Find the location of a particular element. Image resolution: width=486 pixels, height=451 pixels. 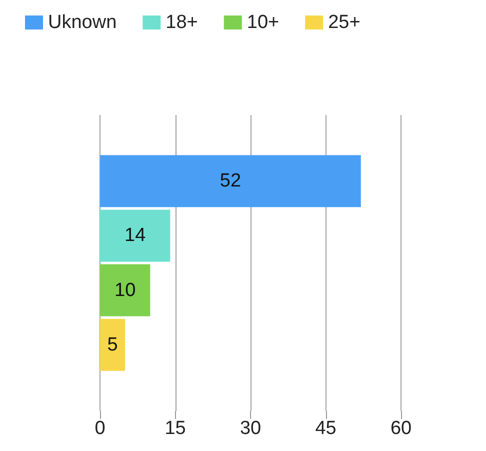

legend-label: Uknown is located at coordinates (82, 22).